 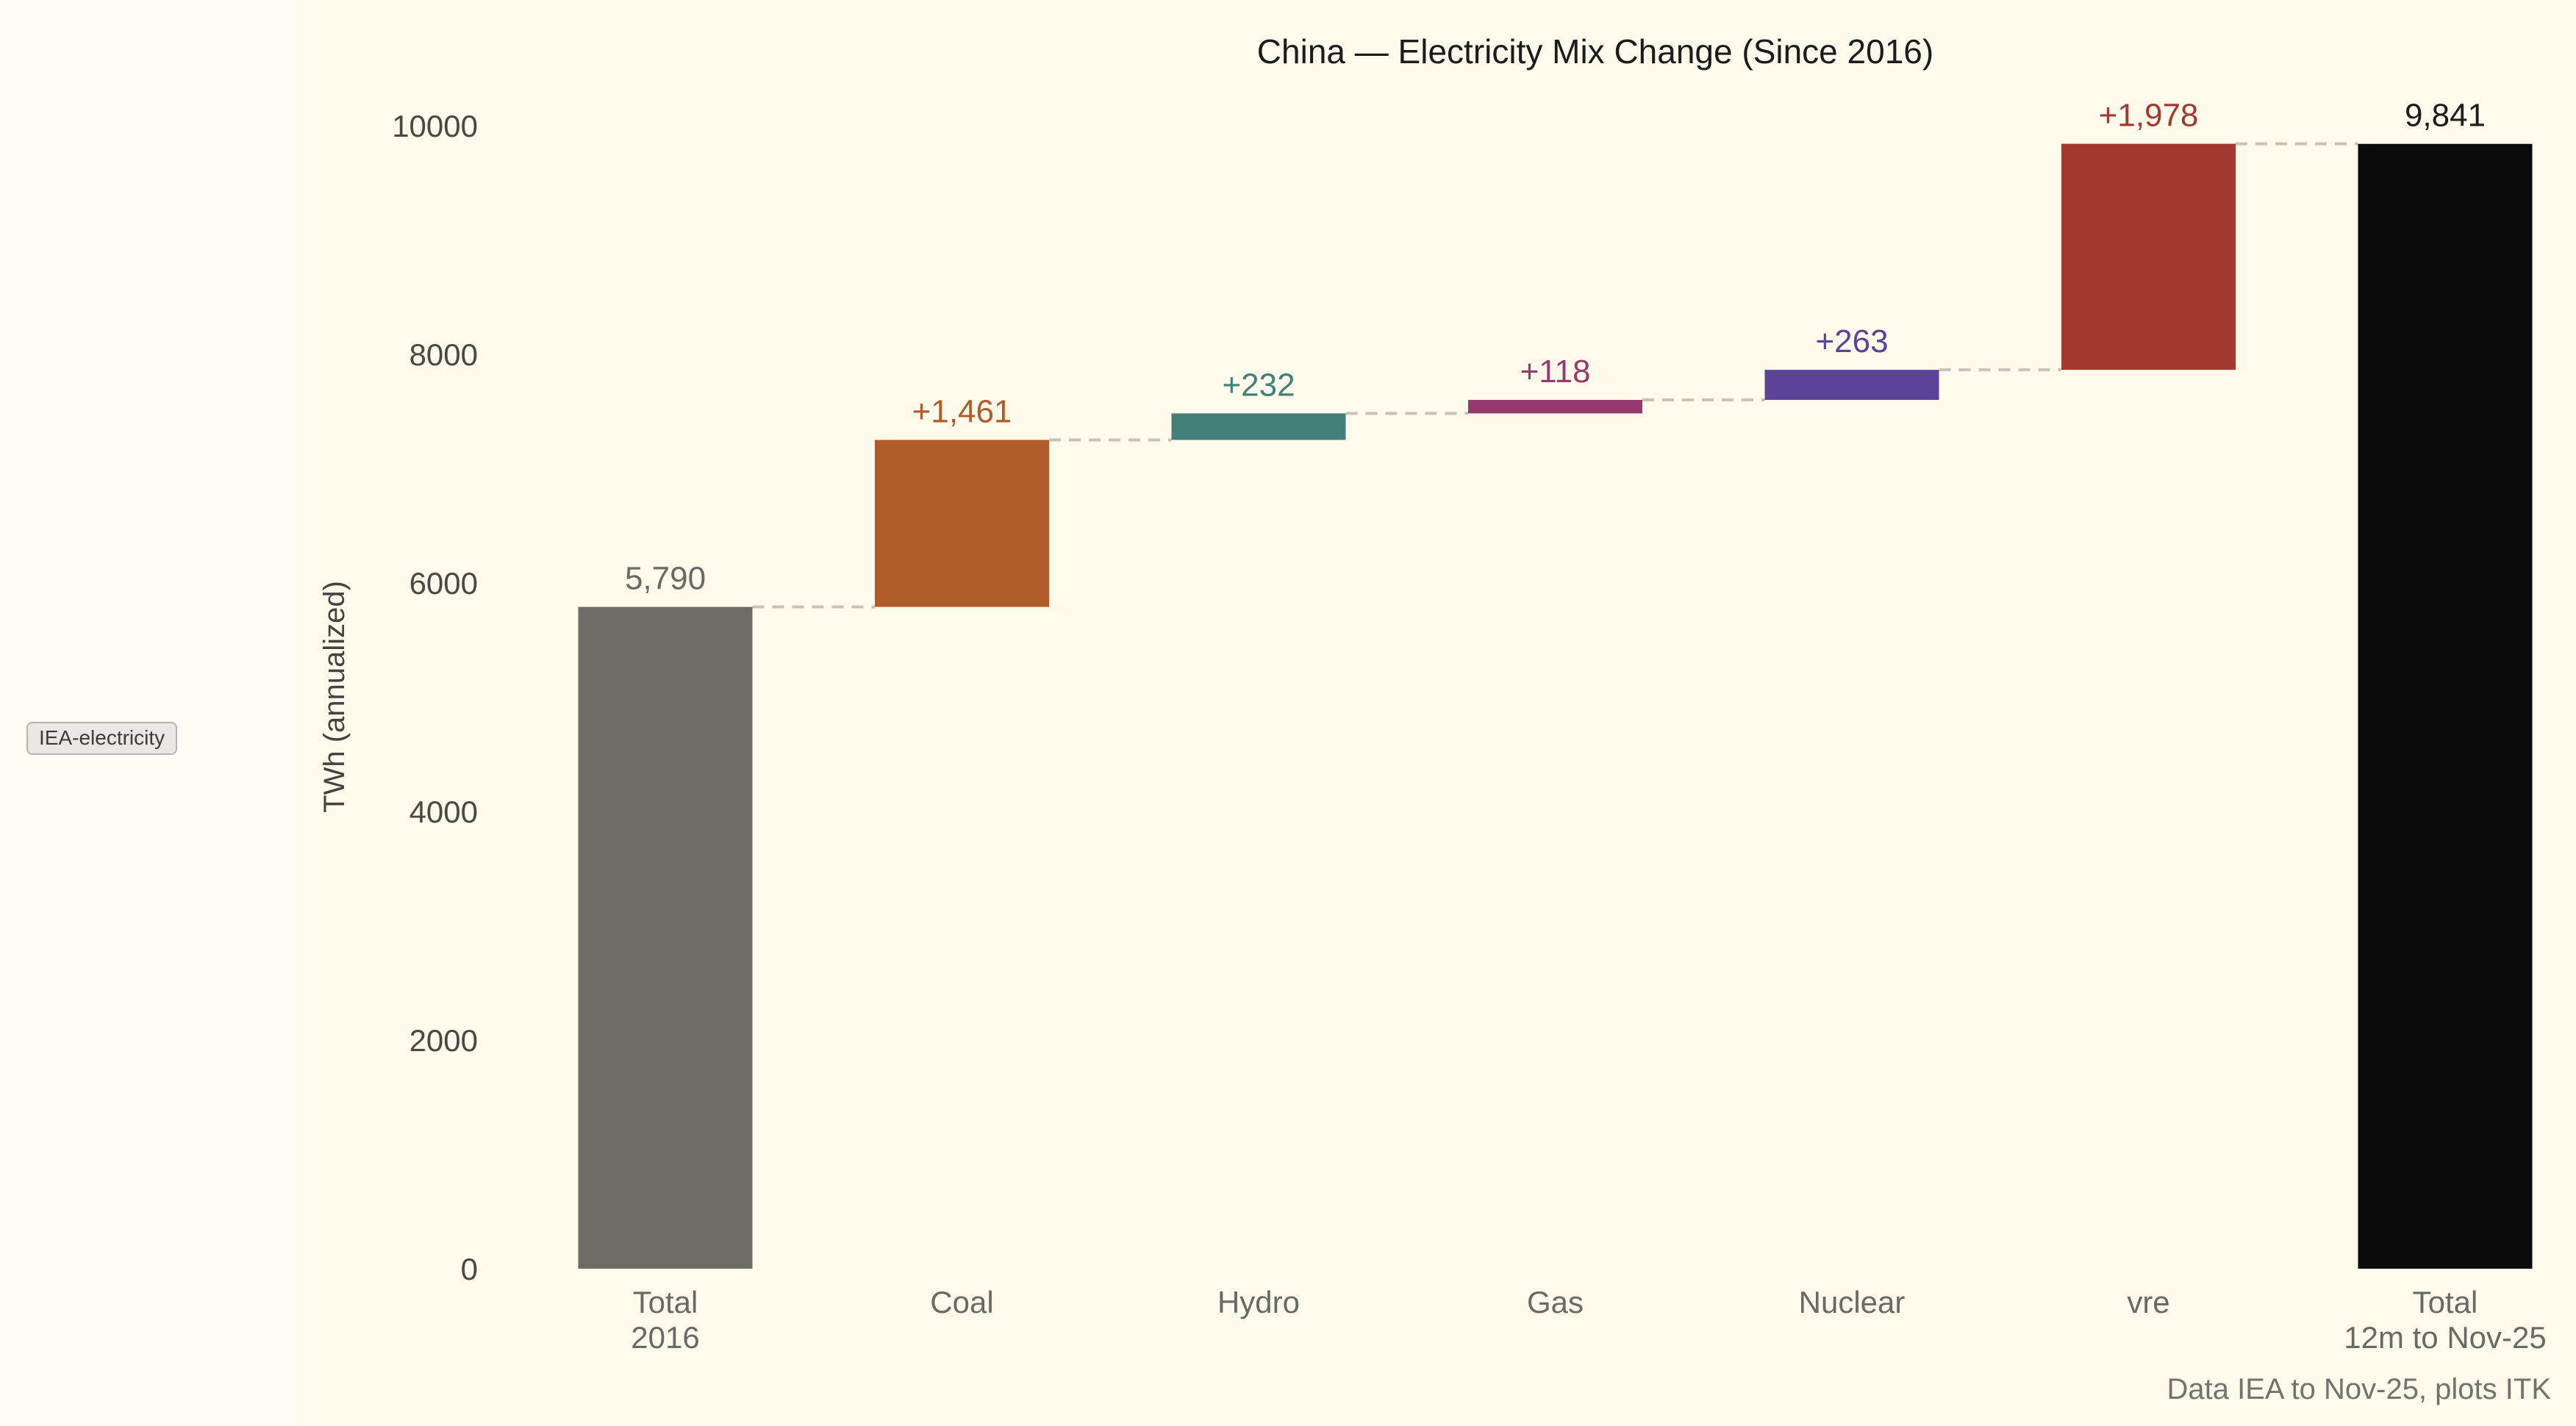 I want to click on y-axis-label: TWh (annualized), so click(x=334, y=697).